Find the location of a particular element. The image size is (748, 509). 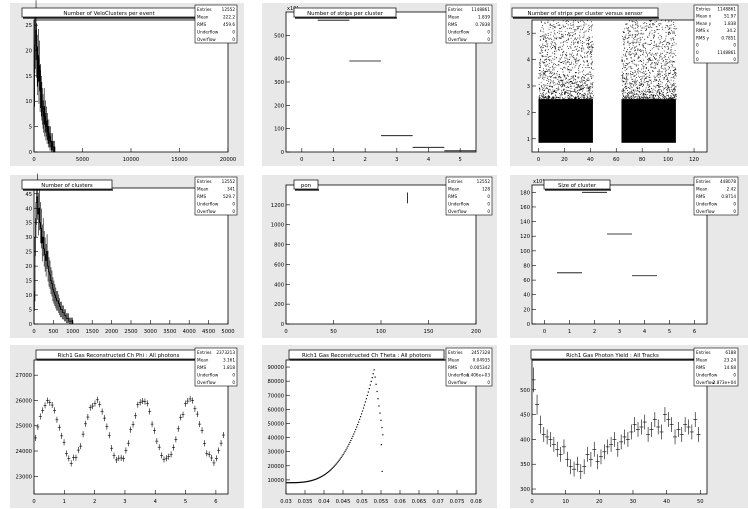

plot-frame is located at coordinates (381, 82).